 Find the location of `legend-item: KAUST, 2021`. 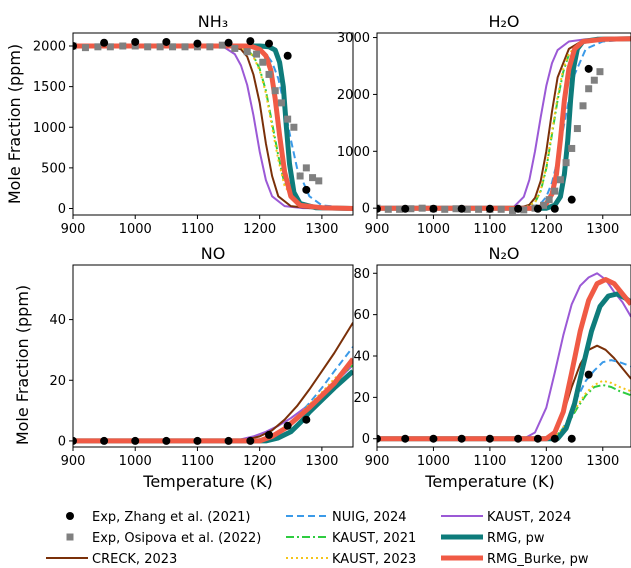

legend-item: KAUST, 2021 is located at coordinates (351, 538).